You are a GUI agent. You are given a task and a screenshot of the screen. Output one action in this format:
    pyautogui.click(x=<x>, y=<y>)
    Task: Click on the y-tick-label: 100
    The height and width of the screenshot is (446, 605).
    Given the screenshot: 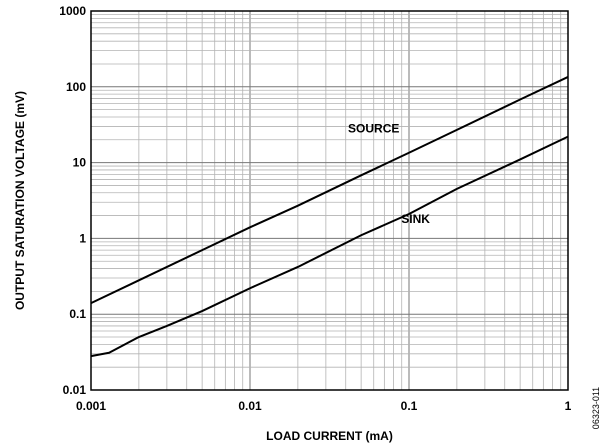 What is the action you would take?
    pyautogui.click(x=76, y=87)
    